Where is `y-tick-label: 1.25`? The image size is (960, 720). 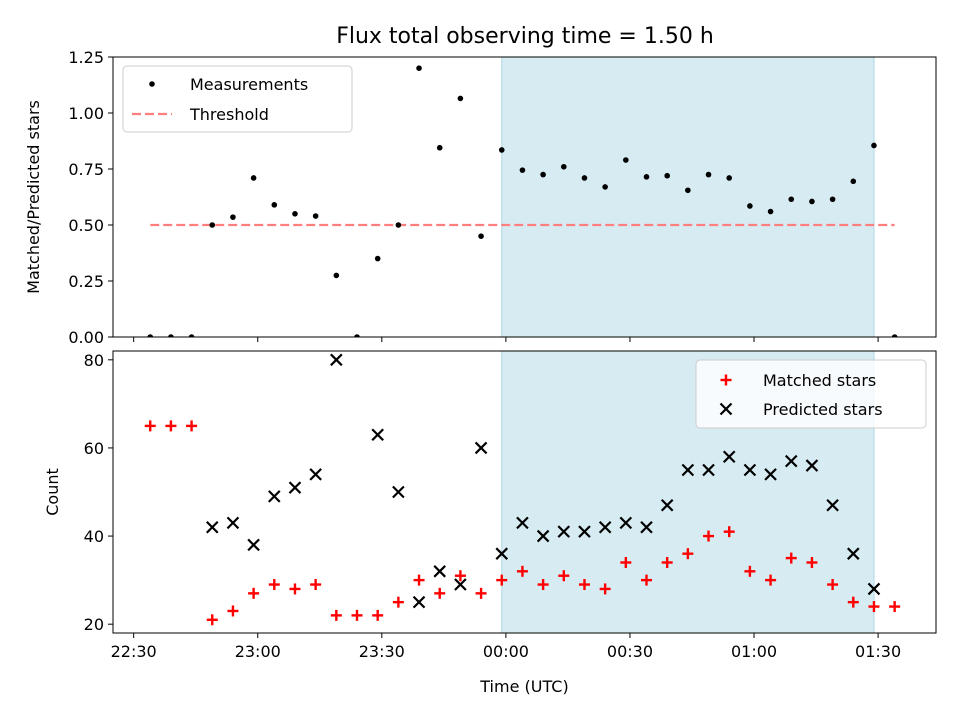 y-tick-label: 1.25 is located at coordinates (86, 57).